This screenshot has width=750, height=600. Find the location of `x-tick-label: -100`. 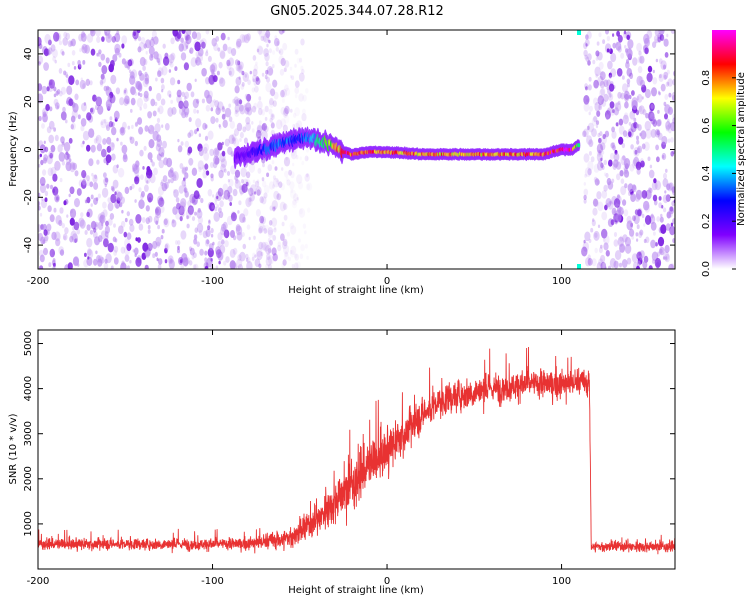

x-tick-label: -100 is located at coordinates (212, 281).